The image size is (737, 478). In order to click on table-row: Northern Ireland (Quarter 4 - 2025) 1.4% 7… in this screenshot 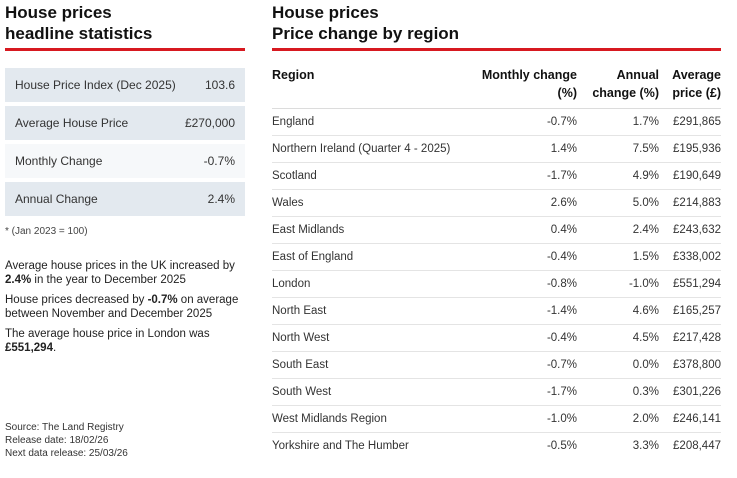, I will do `click(496, 149)`.